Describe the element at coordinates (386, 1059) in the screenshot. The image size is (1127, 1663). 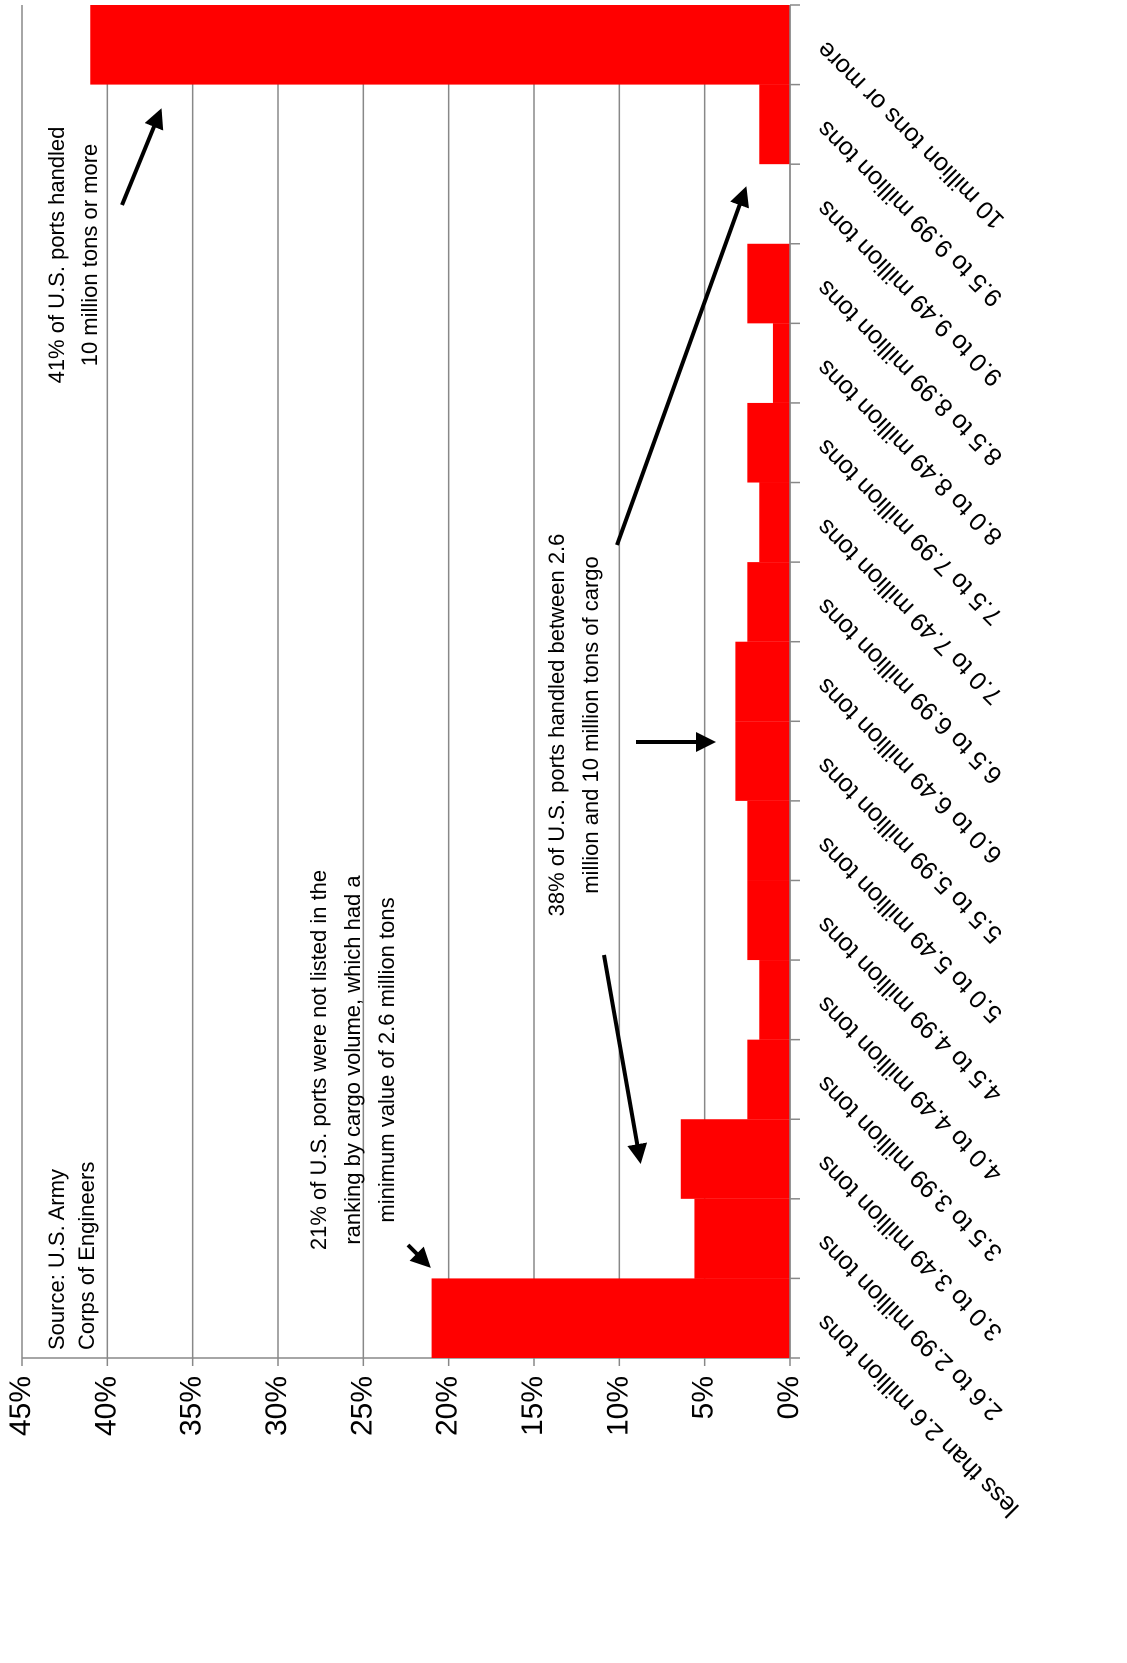
I see `annotation: minimum value of 2.6 million tons` at that location.